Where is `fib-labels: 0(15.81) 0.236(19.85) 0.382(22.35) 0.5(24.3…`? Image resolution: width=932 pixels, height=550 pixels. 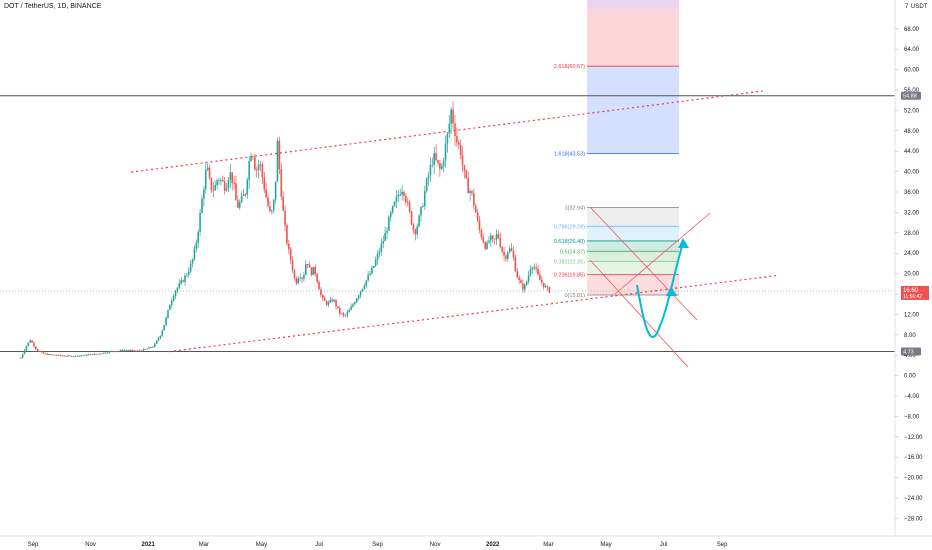 fib-labels: 0(15.81) 0.236(19.85) 0.382(22.35) 0.5(24.3… is located at coordinates (569, 181).